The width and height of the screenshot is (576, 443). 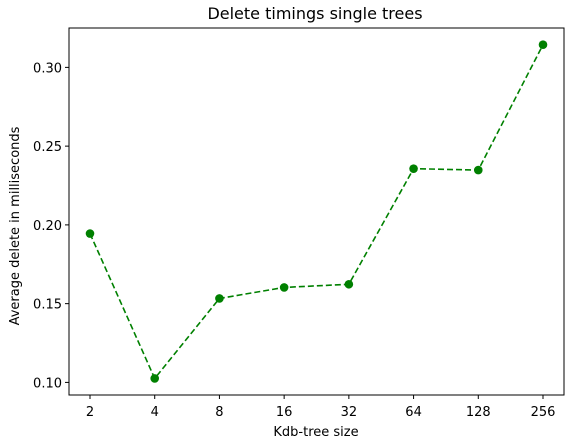 What do you see at coordinates (321, 407) in the screenshot?
I see `x-axis-ticks: 2 4 8 16 32 64 128 256` at bounding box center [321, 407].